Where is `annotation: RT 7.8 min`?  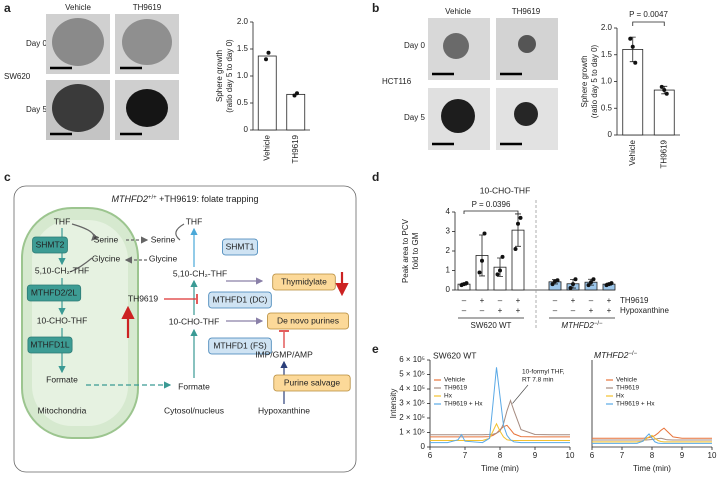 annotation: RT 7.8 min is located at coordinates (538, 380).